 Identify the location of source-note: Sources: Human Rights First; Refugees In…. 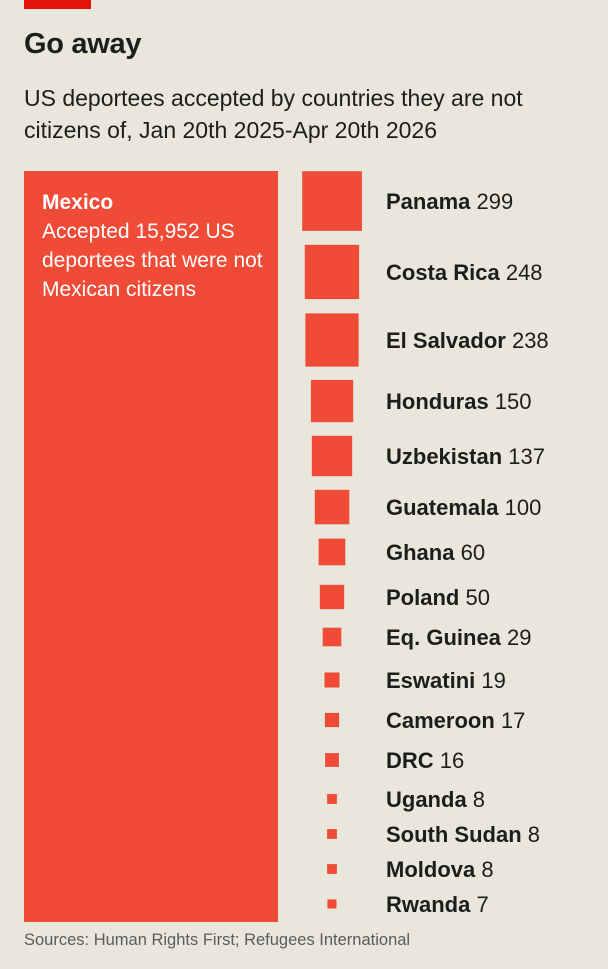
(217, 940).